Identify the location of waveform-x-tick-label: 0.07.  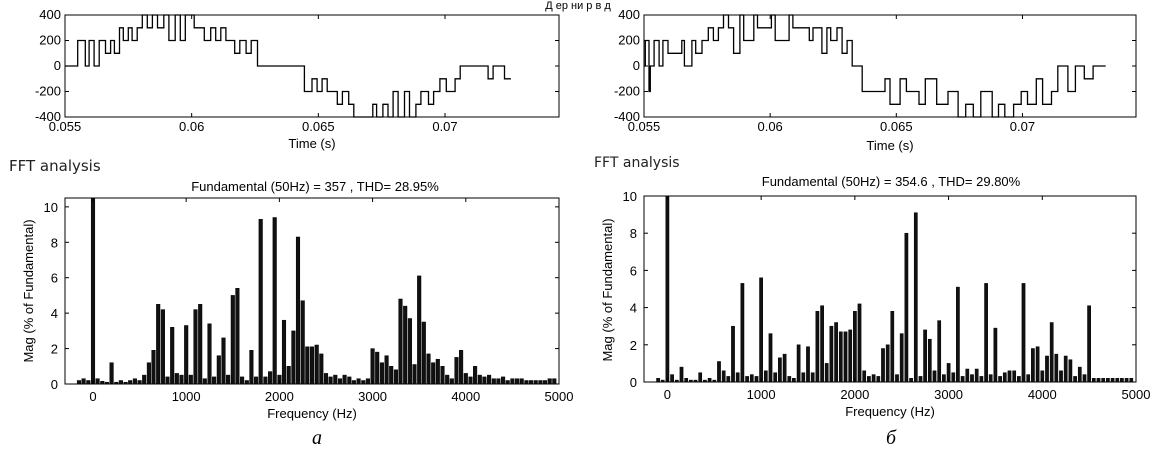
(1022, 126).